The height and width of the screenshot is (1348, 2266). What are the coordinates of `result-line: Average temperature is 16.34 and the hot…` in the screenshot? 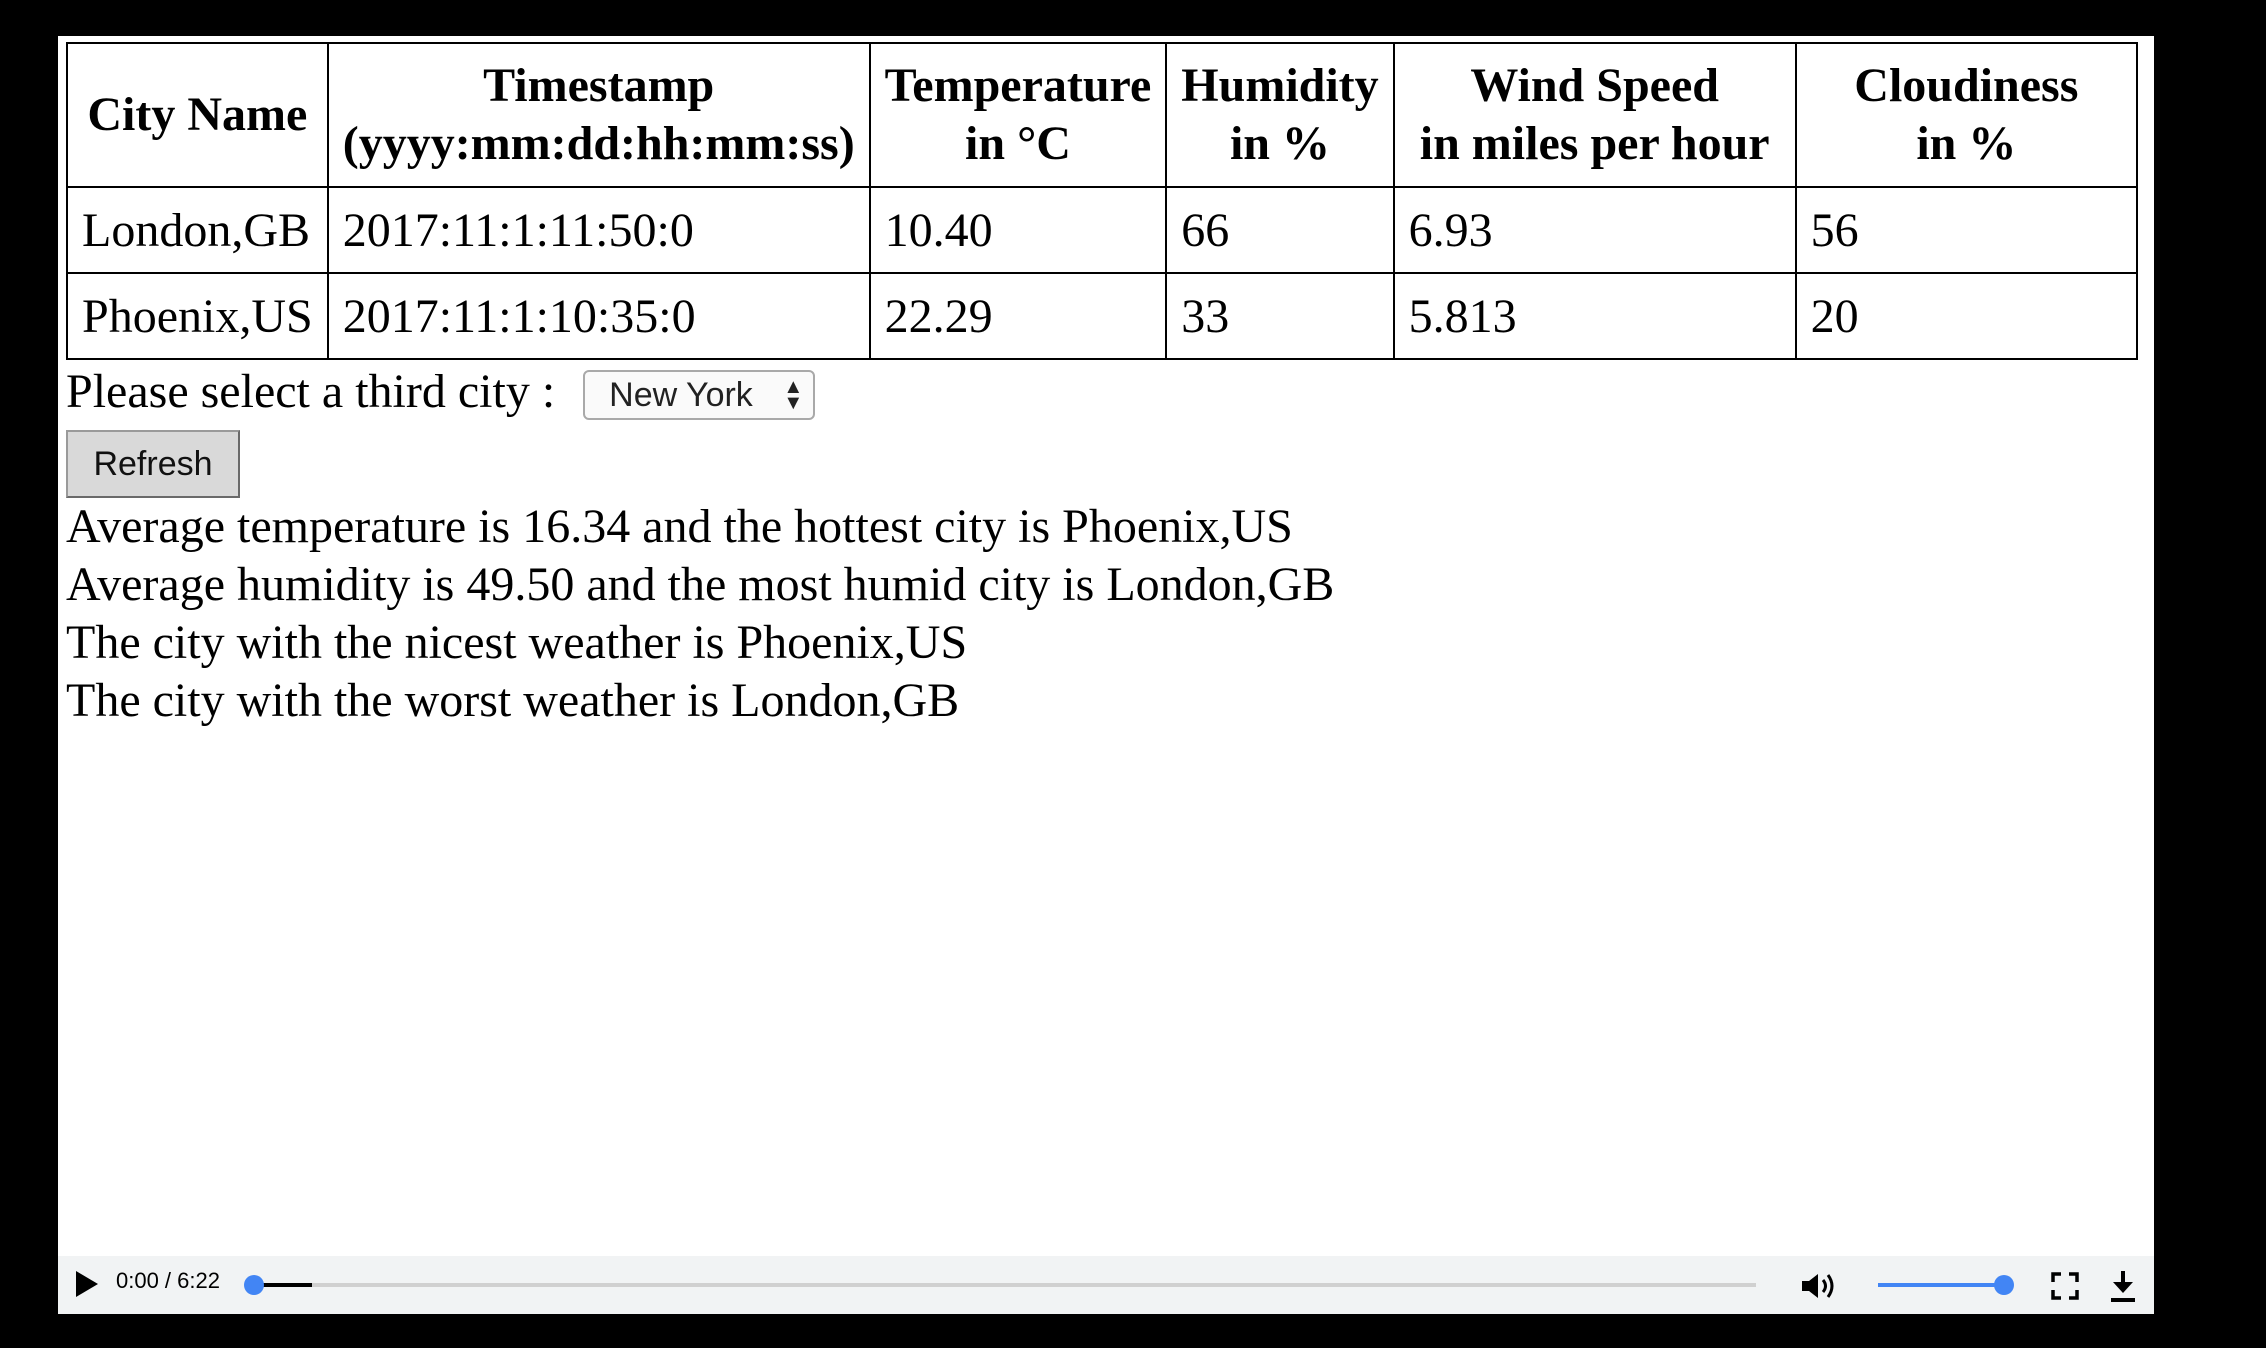 It's located at (679, 526).